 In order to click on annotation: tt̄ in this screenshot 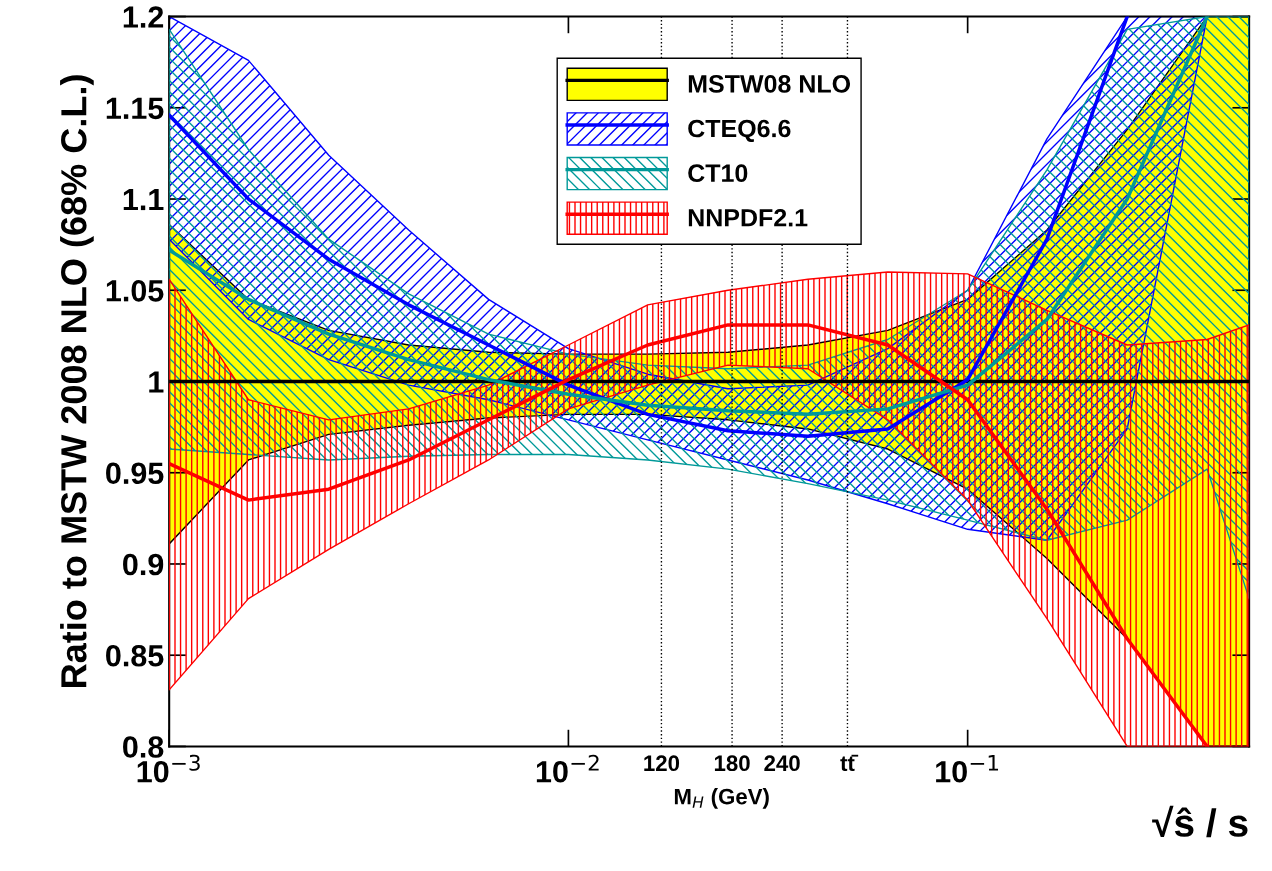, I will do `click(849, 763)`.